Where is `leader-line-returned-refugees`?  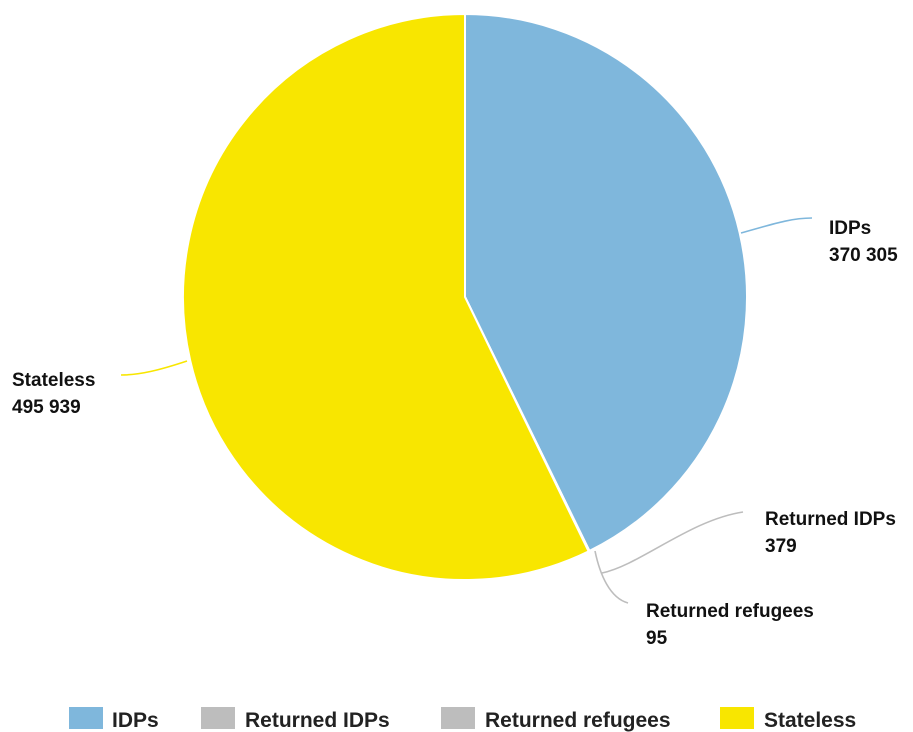
leader-line-returned-refugees is located at coordinates (611, 577).